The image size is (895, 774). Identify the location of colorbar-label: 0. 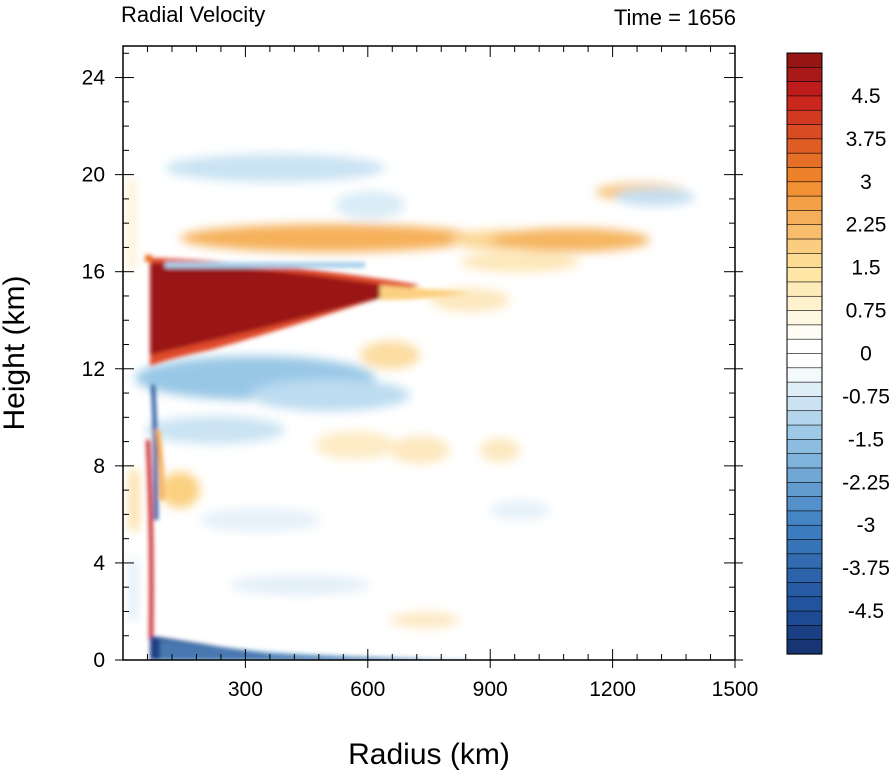
(866, 354).